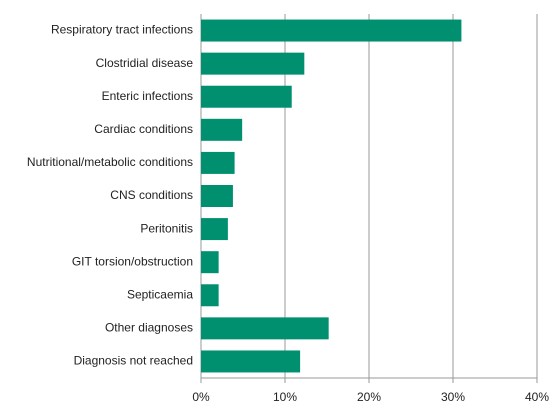 Image resolution: width=555 pixels, height=413 pixels. I want to click on x-tick-label: 40%, so click(537, 397).